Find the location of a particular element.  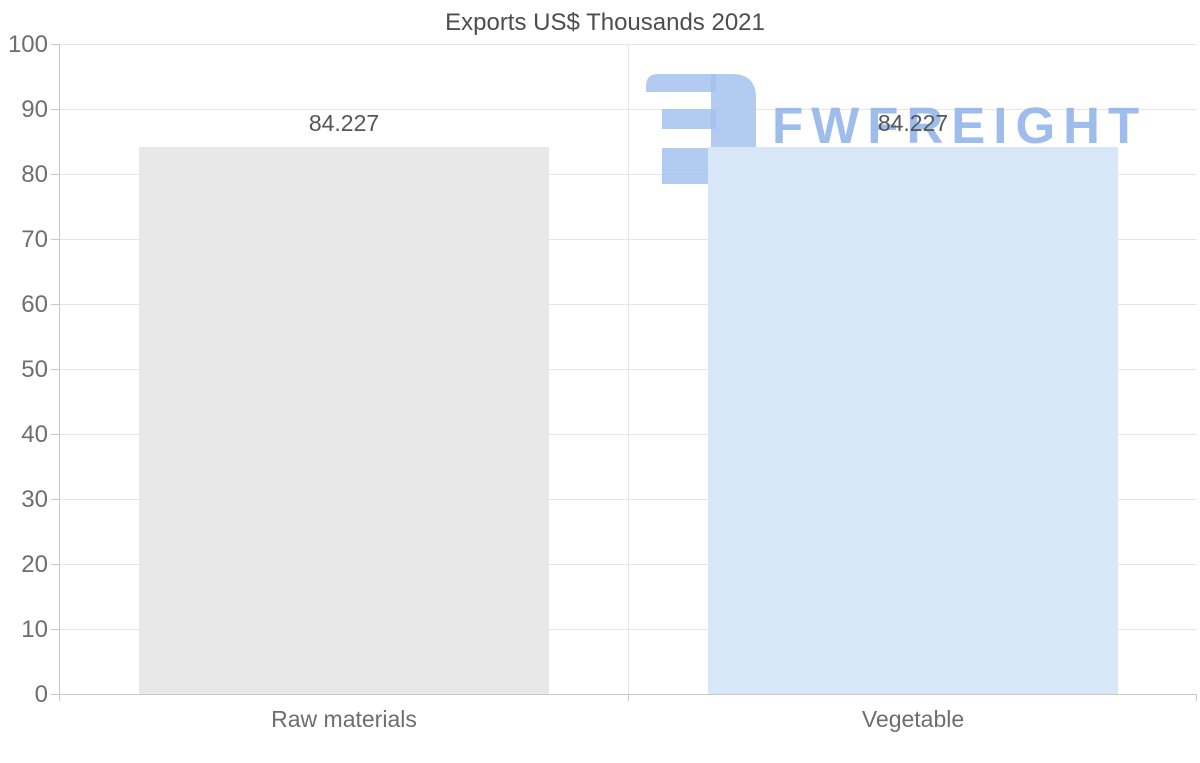

y-axis-label-0: 0 is located at coordinates (41, 694).